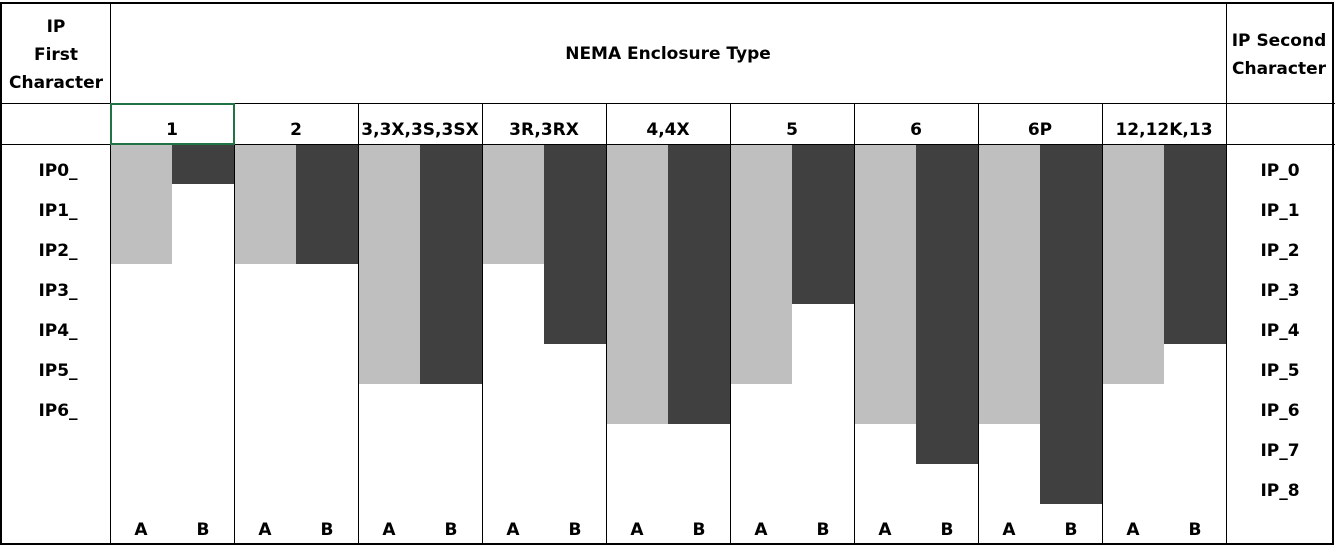  Describe the element at coordinates (58, 211) in the screenshot. I see `first-char-label: IP1_` at that location.